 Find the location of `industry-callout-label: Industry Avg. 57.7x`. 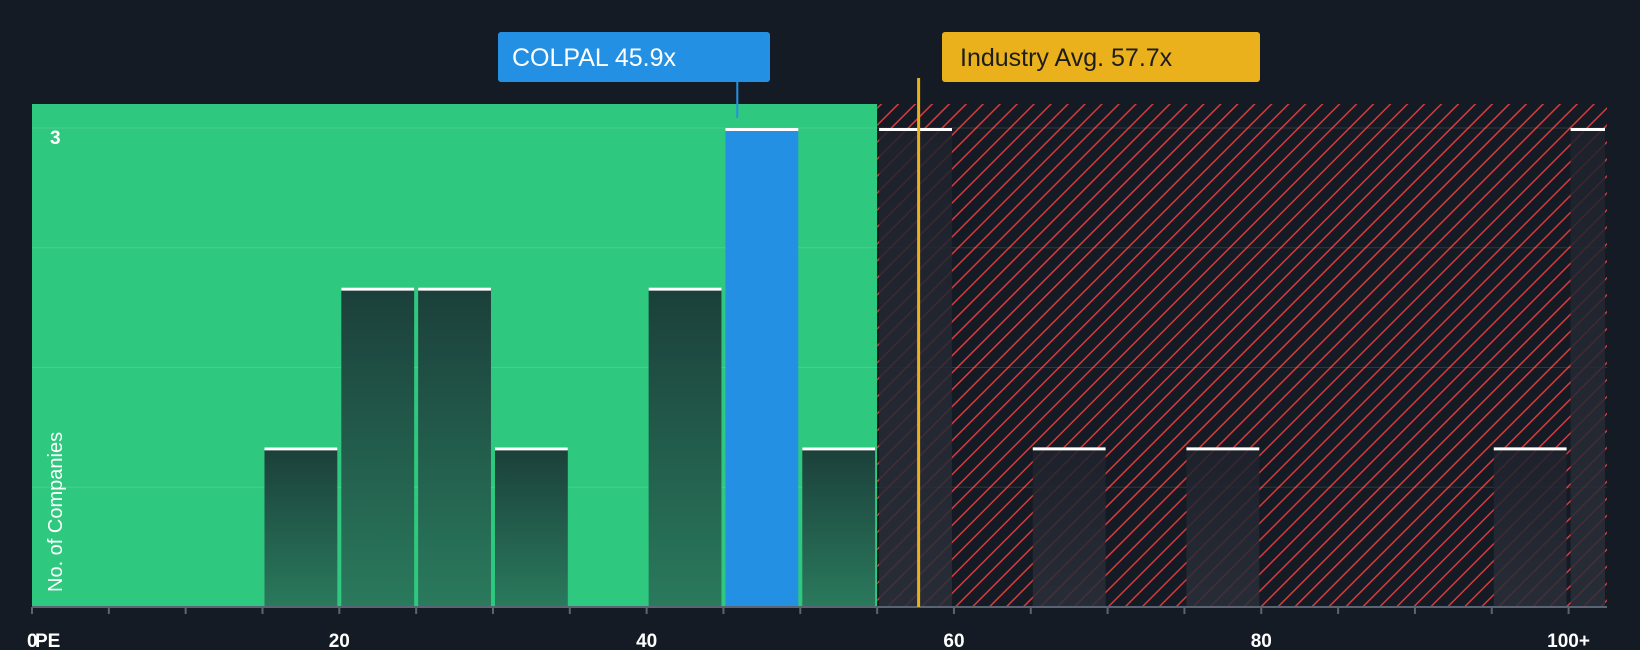

industry-callout-label: Industry Avg. 57.7x is located at coordinates (1066, 58).